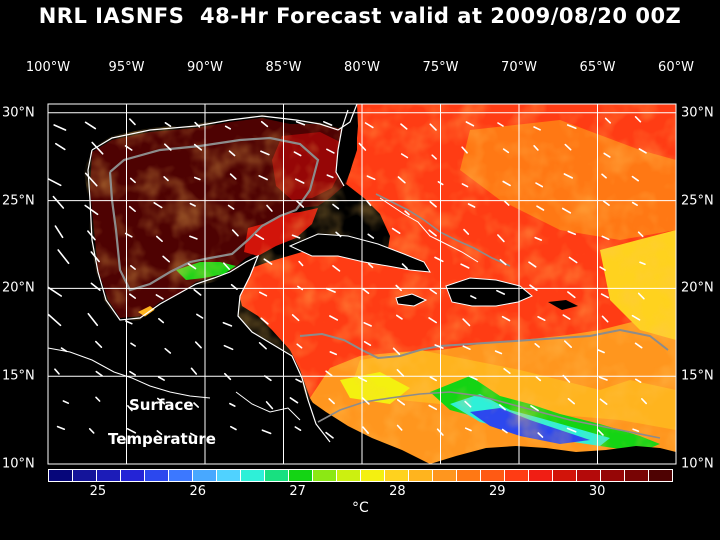 The image size is (720, 540). Describe the element at coordinates (497, 491) in the screenshot. I see `colorbar-tick-label: 29` at that location.